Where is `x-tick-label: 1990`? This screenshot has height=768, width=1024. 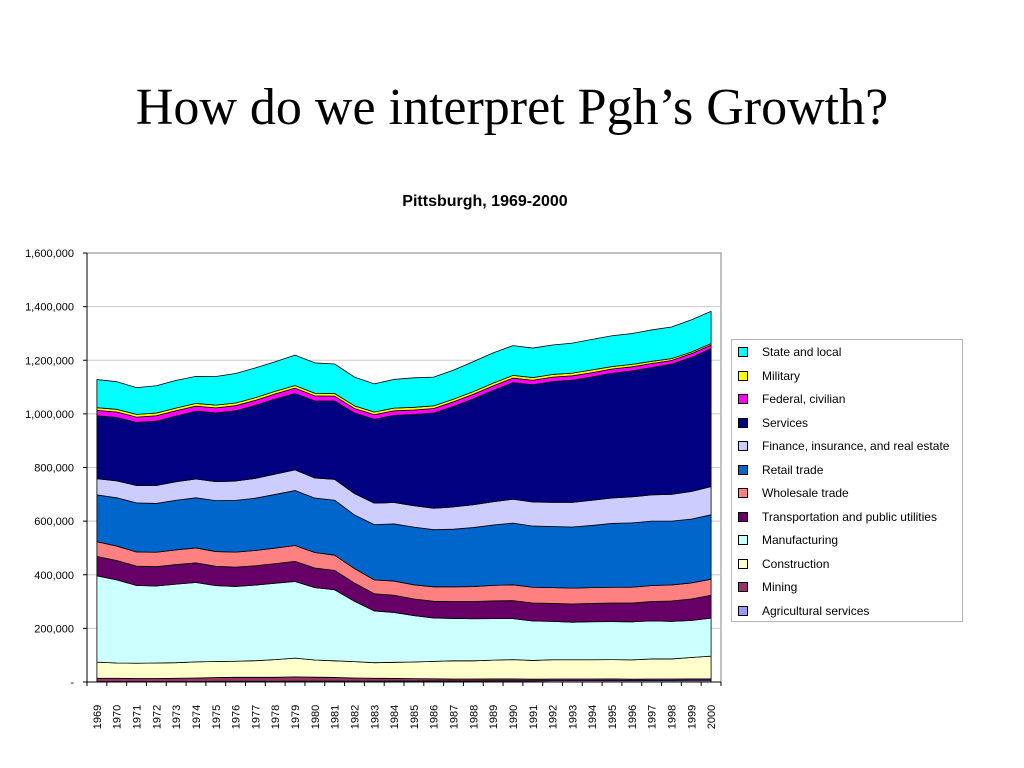 x-tick-label: 1990 is located at coordinates (514, 717).